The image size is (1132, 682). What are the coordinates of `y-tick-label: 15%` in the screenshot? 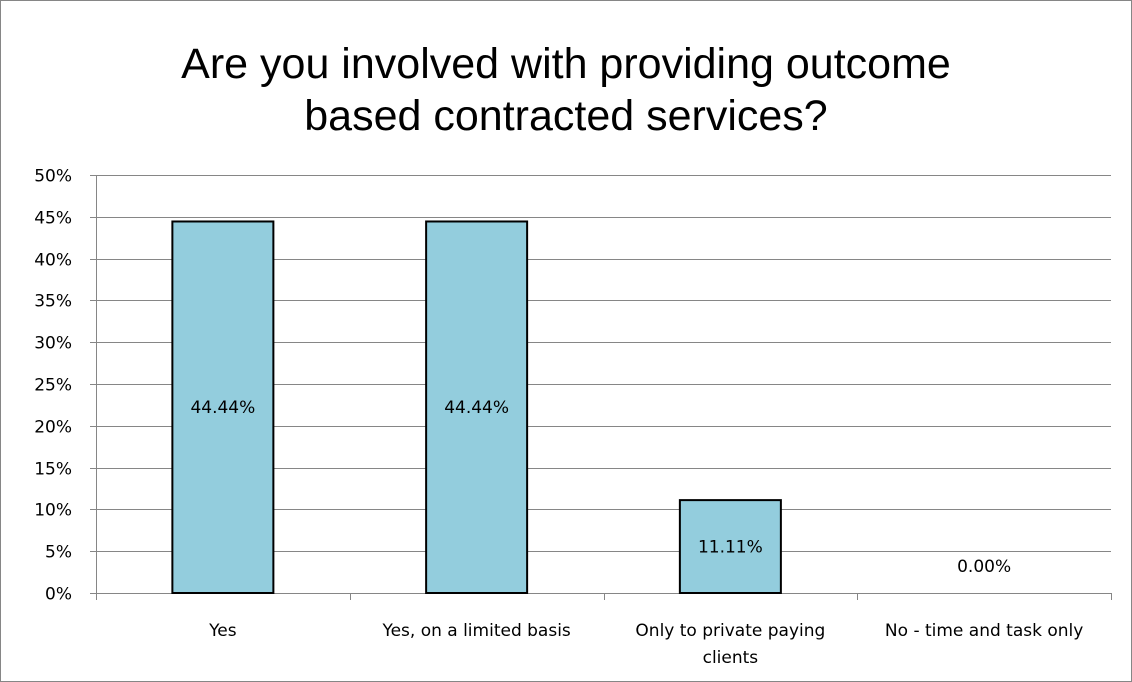 It's located at (53, 470).